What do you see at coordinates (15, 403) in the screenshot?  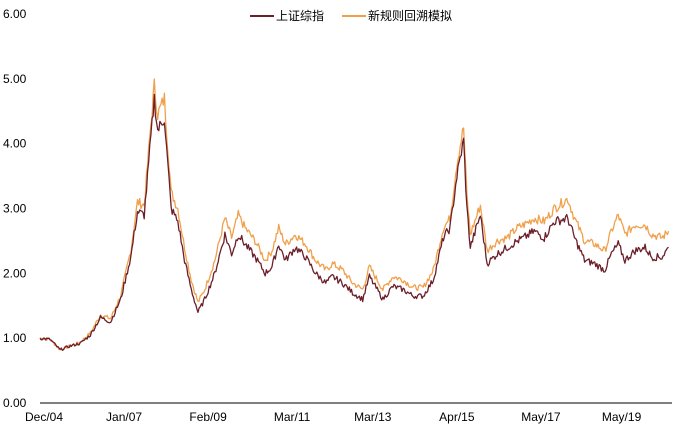 I see `y-tick-label: 0.00` at bounding box center [15, 403].